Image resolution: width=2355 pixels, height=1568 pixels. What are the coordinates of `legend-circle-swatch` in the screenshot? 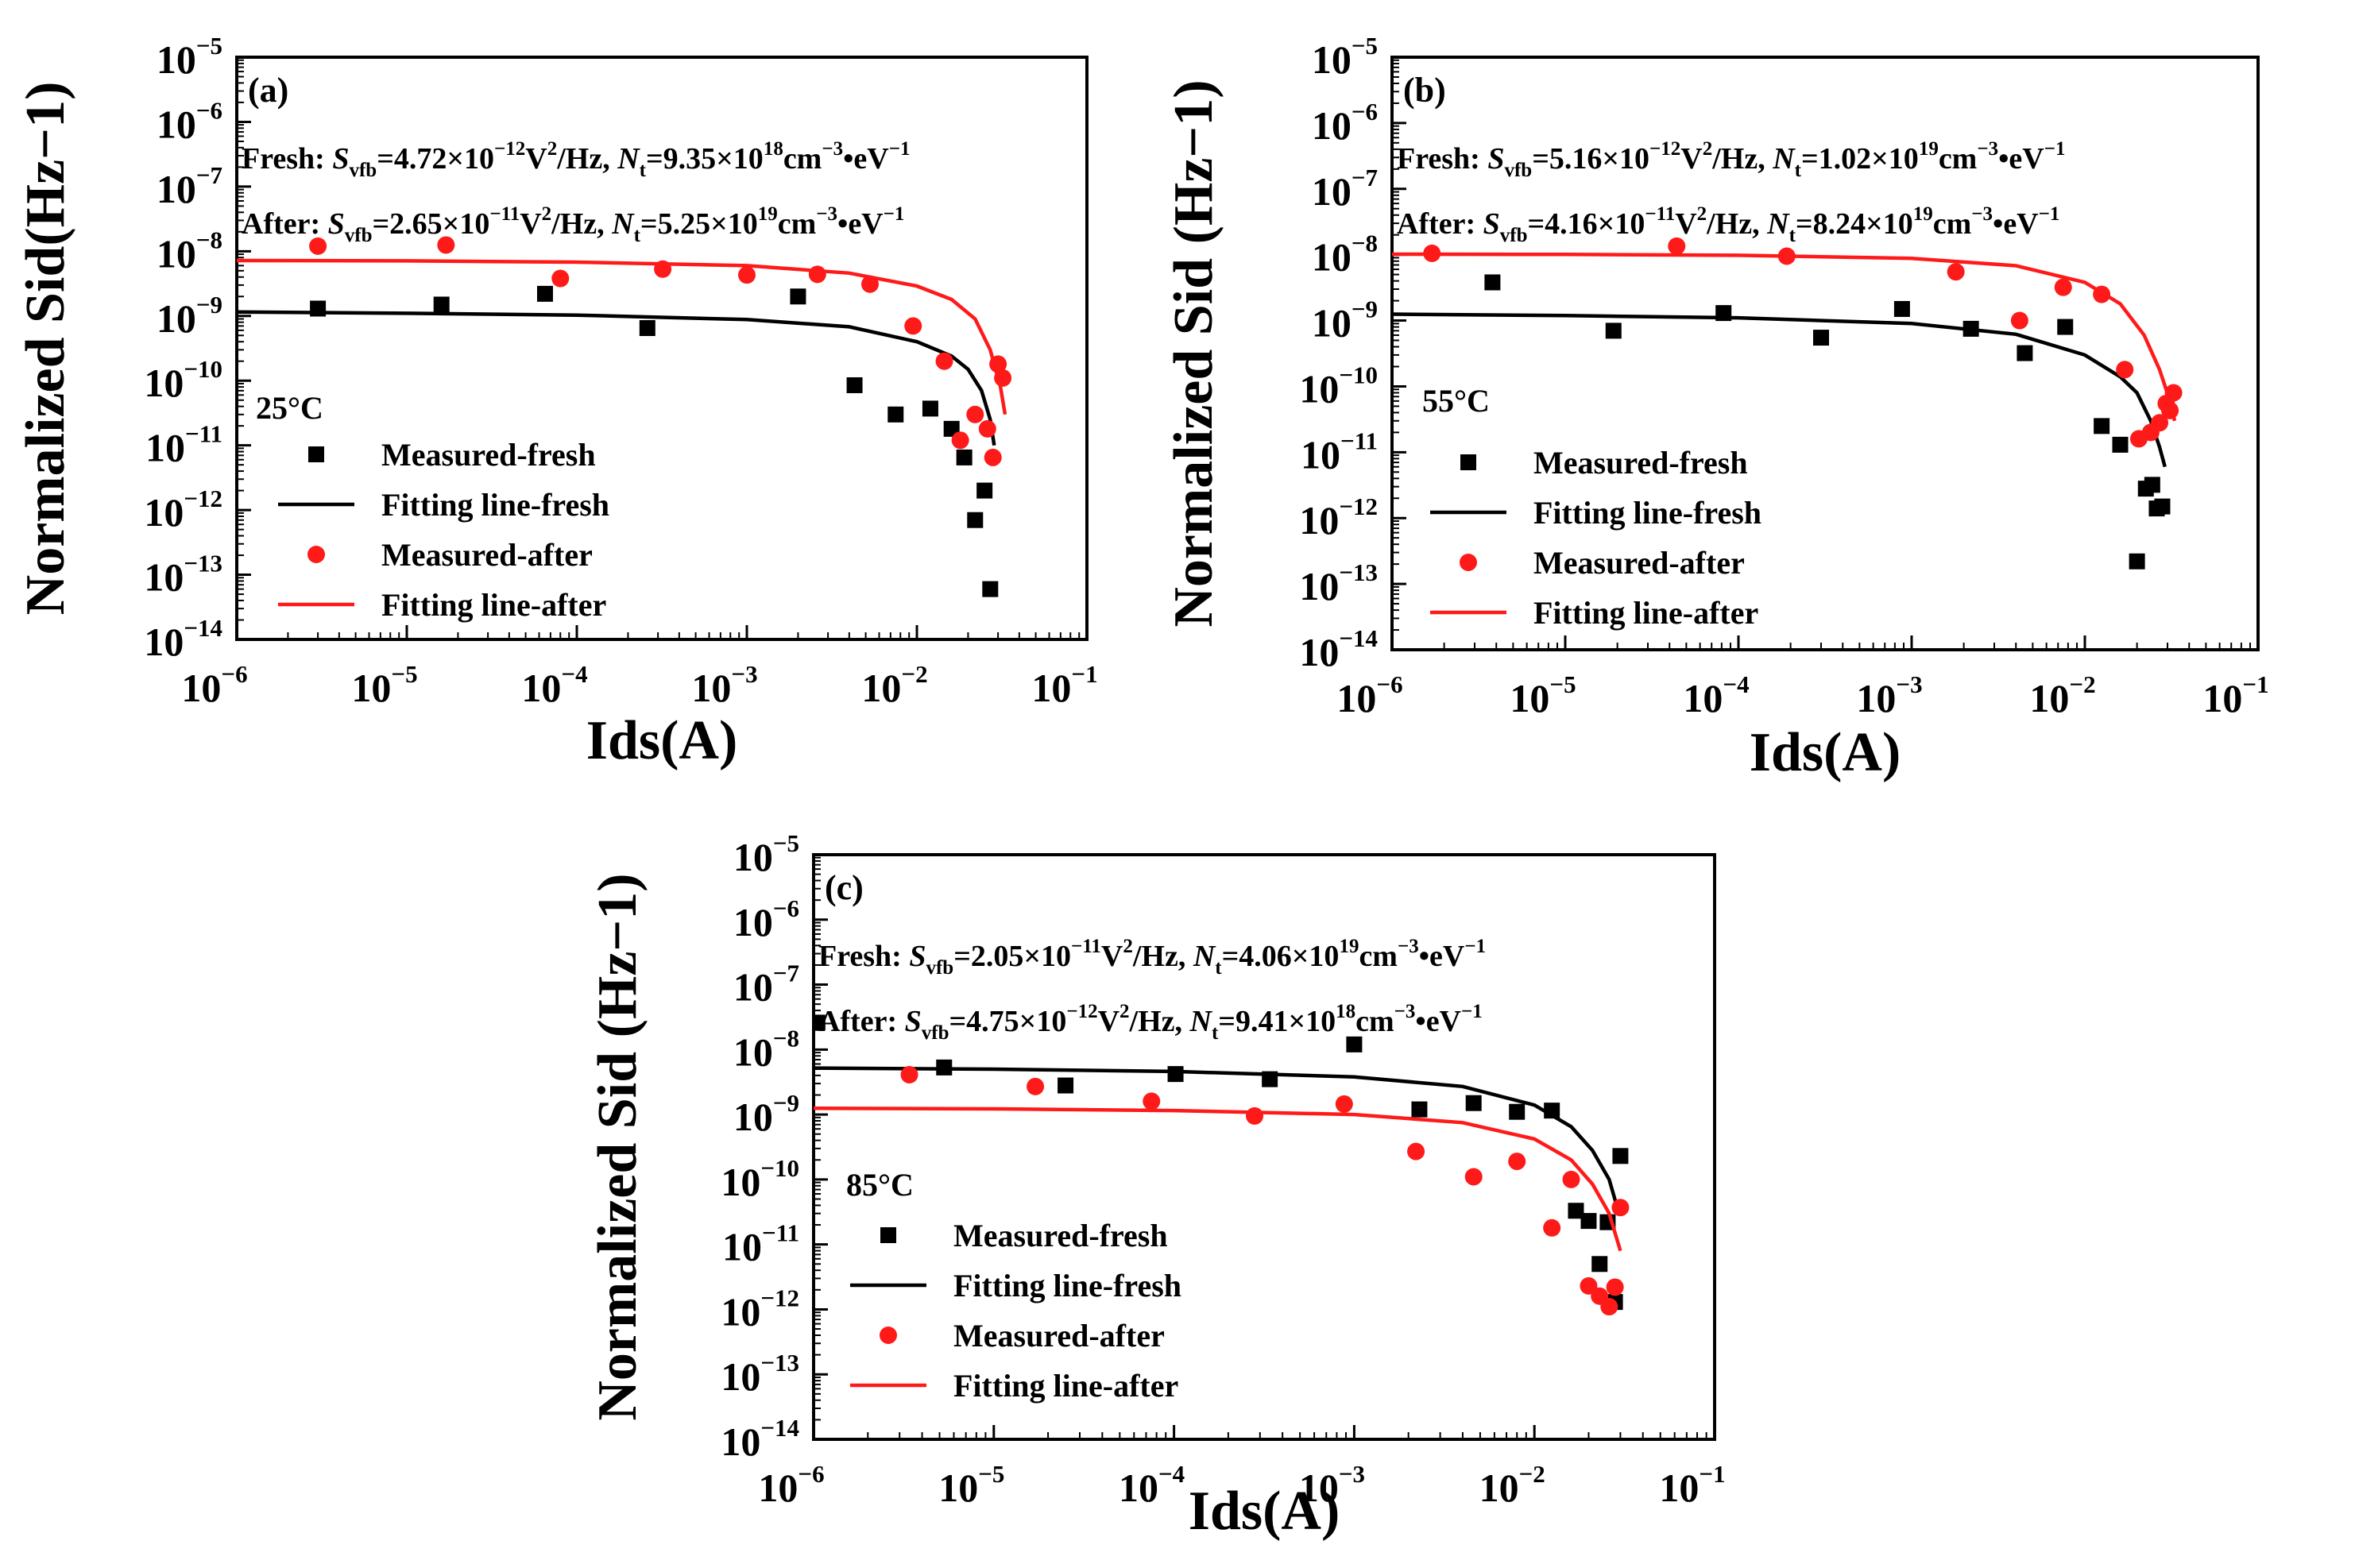 It's located at (1468, 562).